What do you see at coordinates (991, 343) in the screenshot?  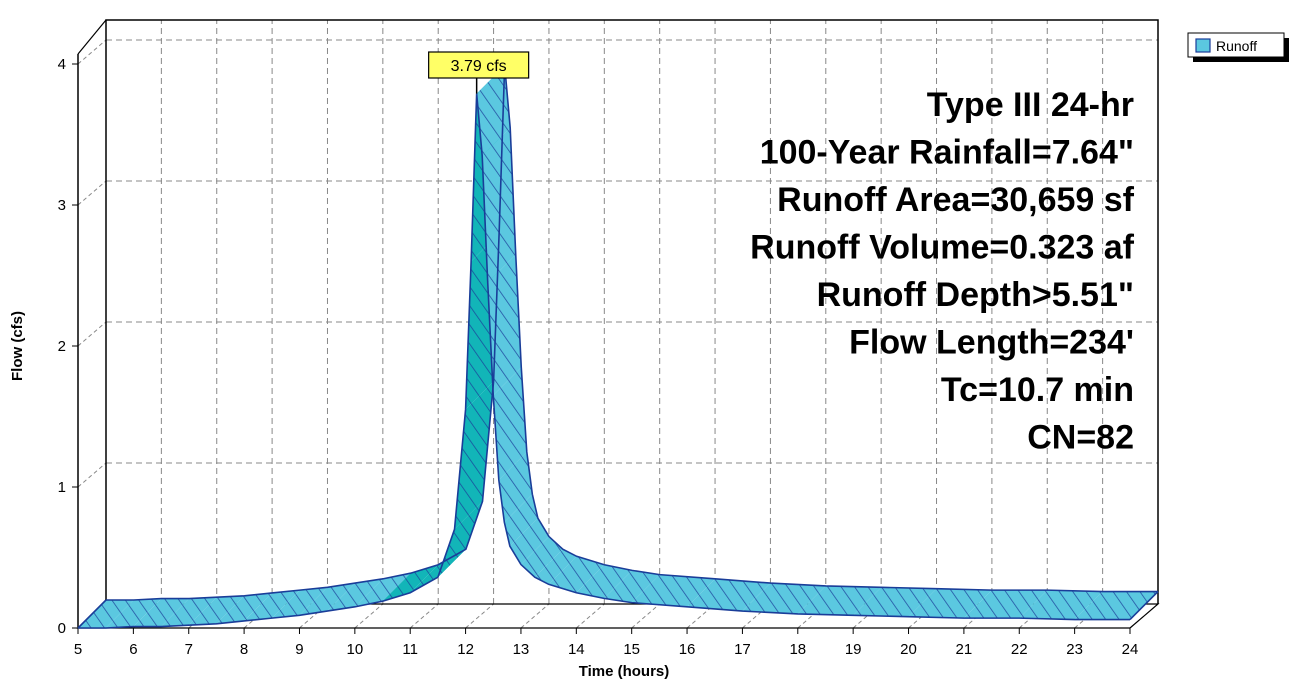 I see `info-line: Flow Length=234'` at bounding box center [991, 343].